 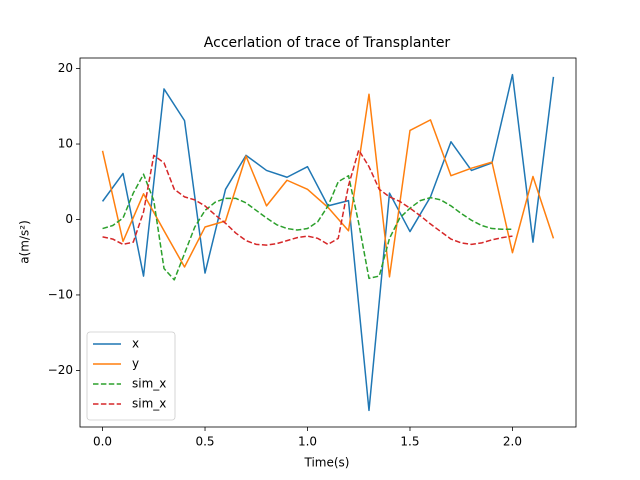 I want to click on x-axis-label: Time(s), so click(x=327, y=463).